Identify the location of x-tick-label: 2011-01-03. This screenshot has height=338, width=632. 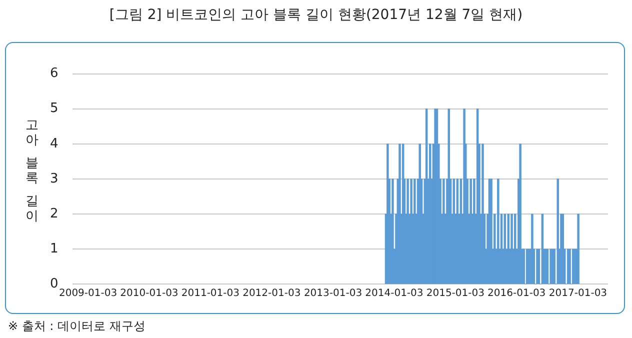
(210, 293).